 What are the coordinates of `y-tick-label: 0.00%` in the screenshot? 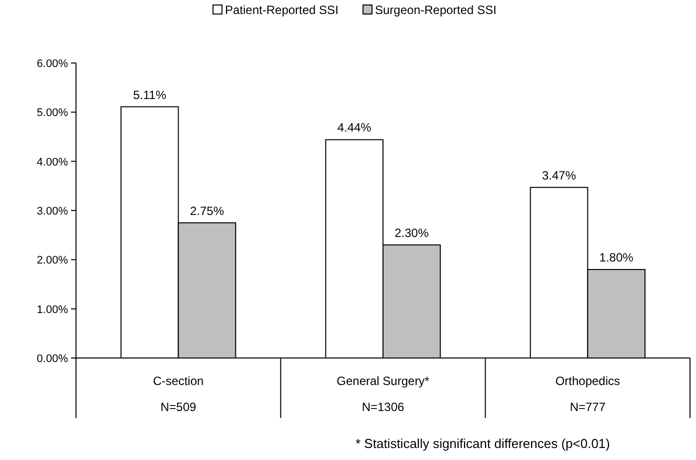 It's located at (52, 359).